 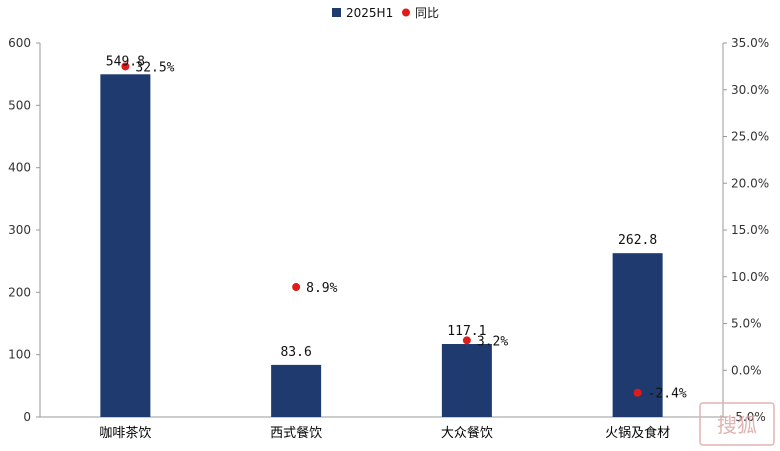 I want to click on legend-bar-label: 2025H1, so click(x=369, y=13).